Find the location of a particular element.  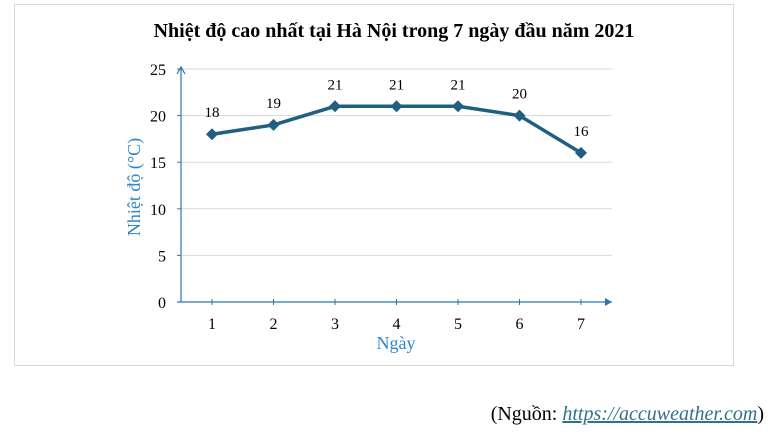

x-tick-label: 7 is located at coordinates (581, 324).